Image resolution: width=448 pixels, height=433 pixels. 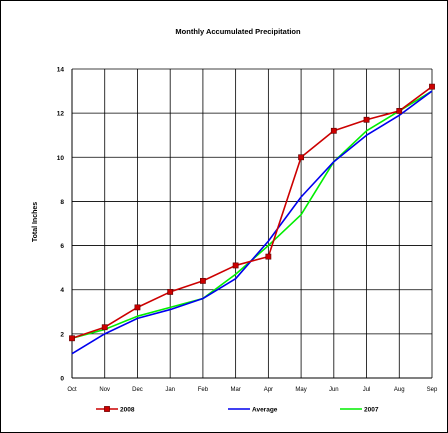 I want to click on y-tick-label: 0, so click(x=62, y=379).